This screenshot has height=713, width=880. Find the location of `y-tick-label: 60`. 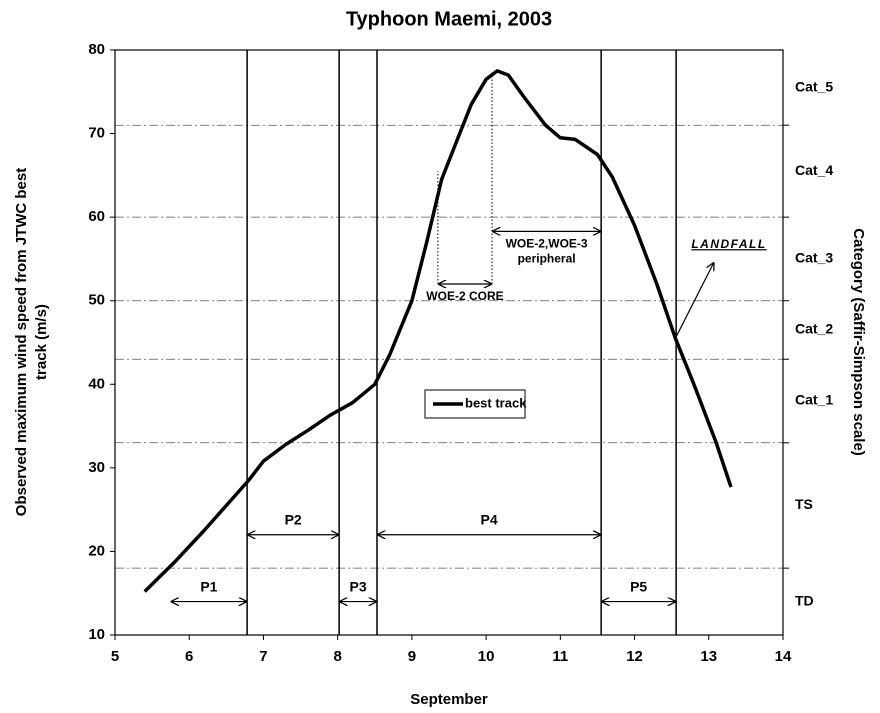

y-tick-label: 60 is located at coordinates (96, 216).